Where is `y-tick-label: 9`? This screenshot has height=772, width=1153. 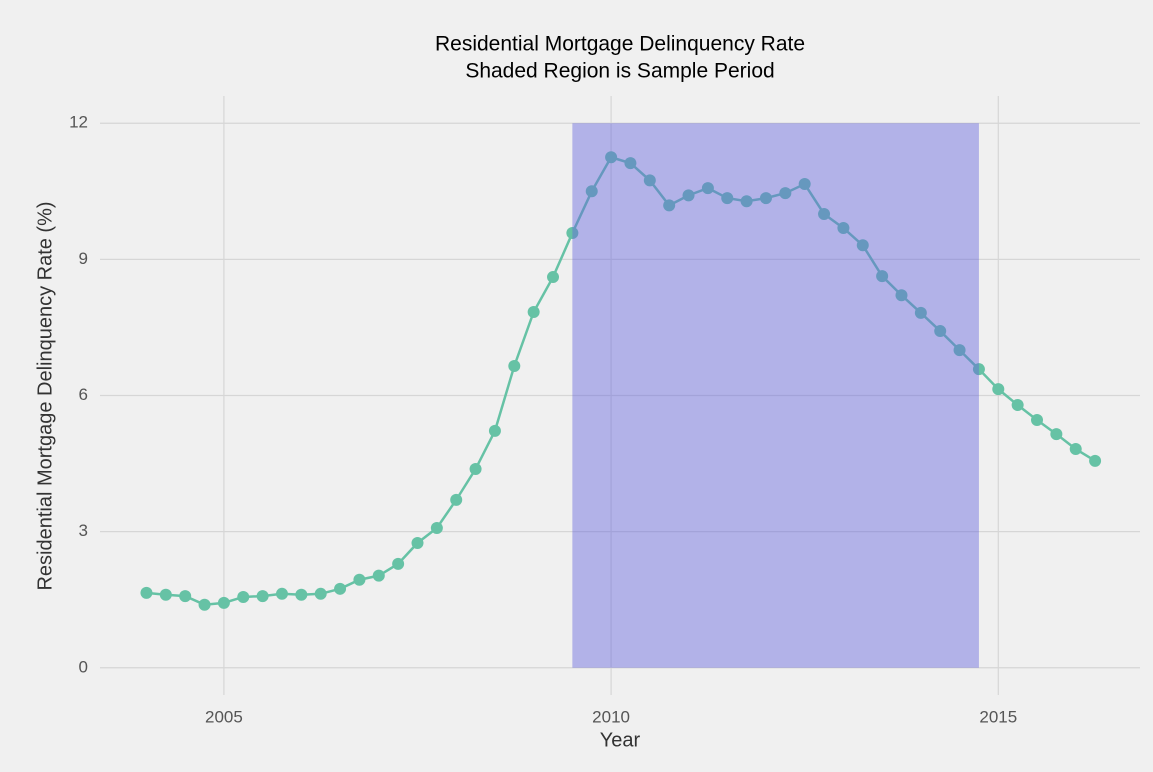 y-tick-label: 9 is located at coordinates (83, 258).